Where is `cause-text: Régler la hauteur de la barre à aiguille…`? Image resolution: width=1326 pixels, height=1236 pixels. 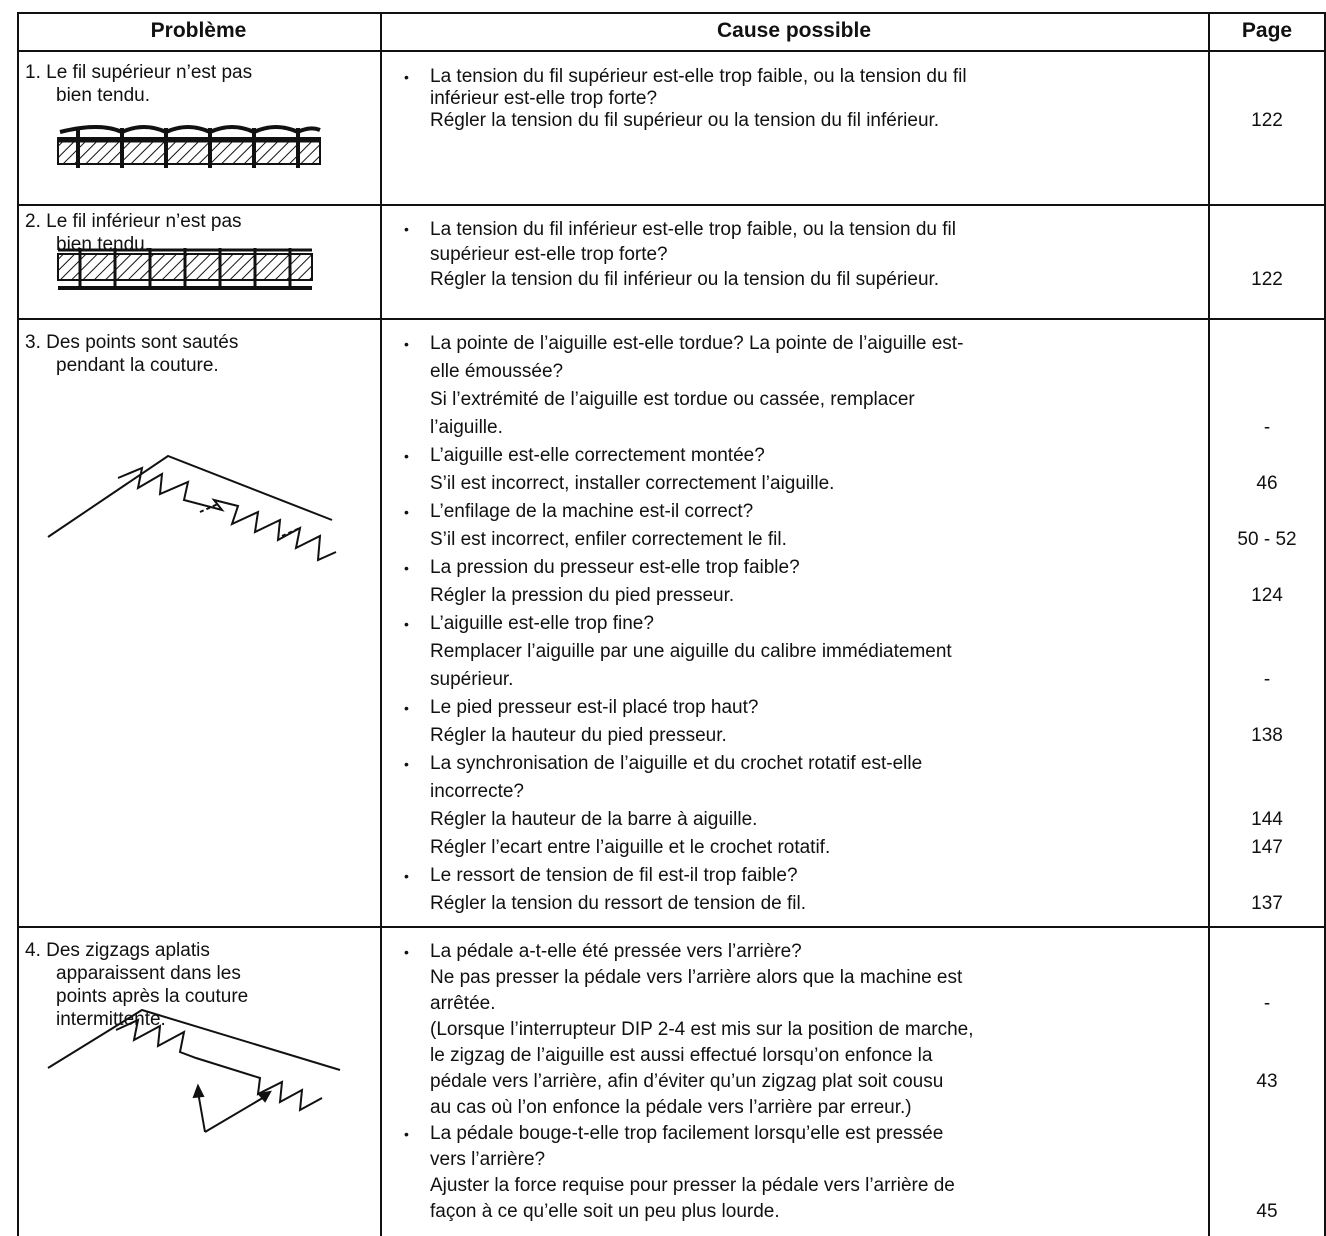 cause-text: Régler la hauteur de la barre à aiguille… is located at coordinates (594, 819).